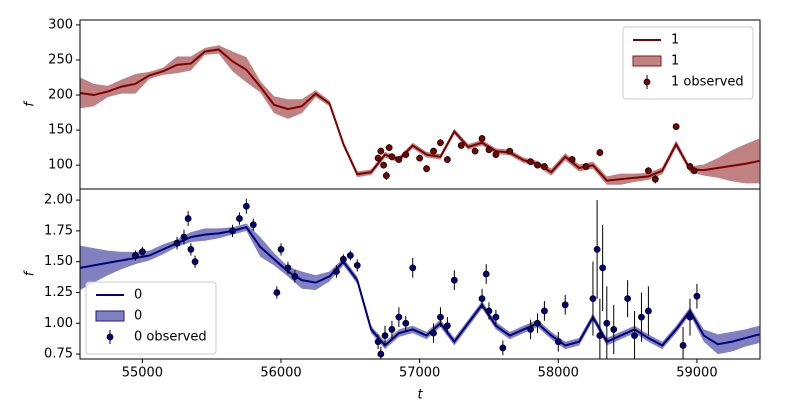 Image resolution: width=800 pixels, height=400 pixels. I want to click on y-tick-label: 300, so click(60, 24).